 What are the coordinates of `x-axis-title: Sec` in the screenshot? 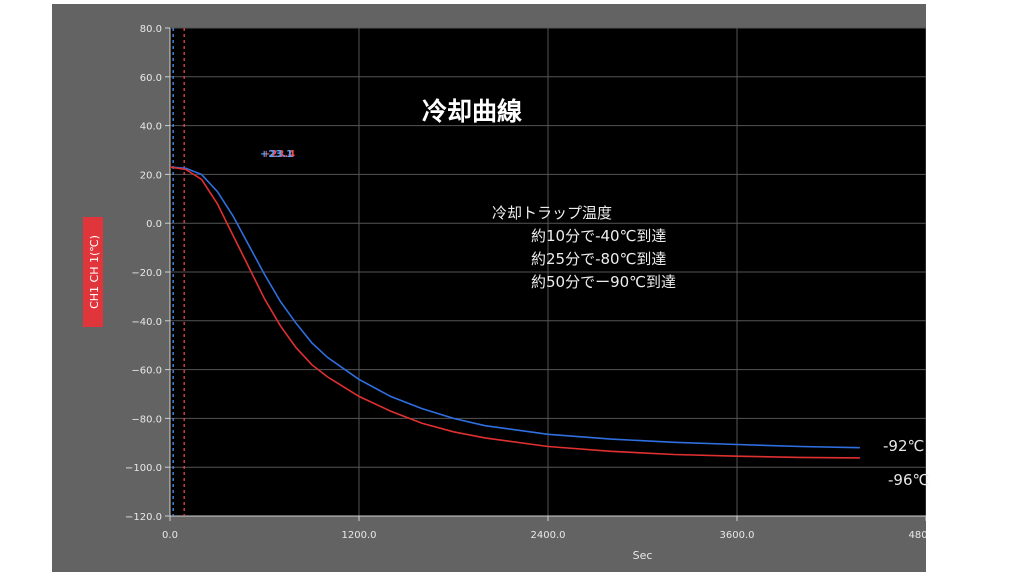 It's located at (643, 555).